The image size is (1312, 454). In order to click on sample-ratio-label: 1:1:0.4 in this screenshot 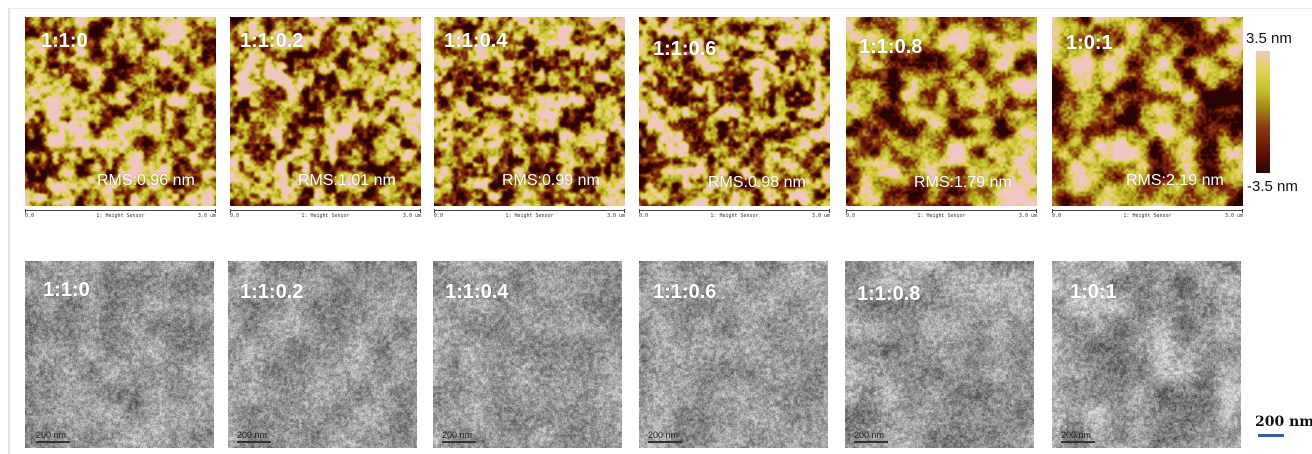, I will do `click(477, 292)`.